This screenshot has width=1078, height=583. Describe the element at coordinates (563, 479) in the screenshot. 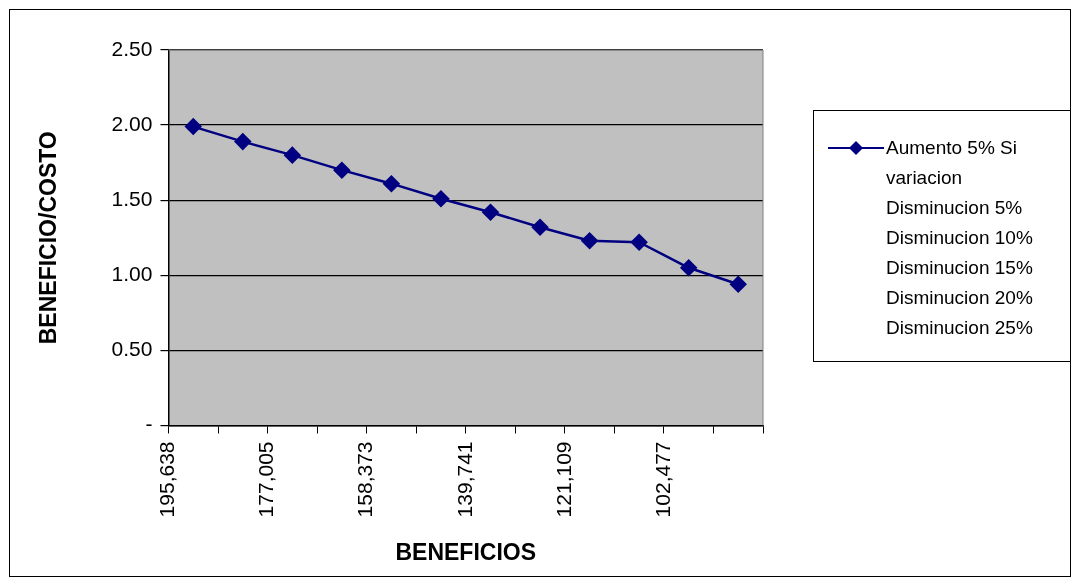

I see `x-tick-label: 121,109` at that location.